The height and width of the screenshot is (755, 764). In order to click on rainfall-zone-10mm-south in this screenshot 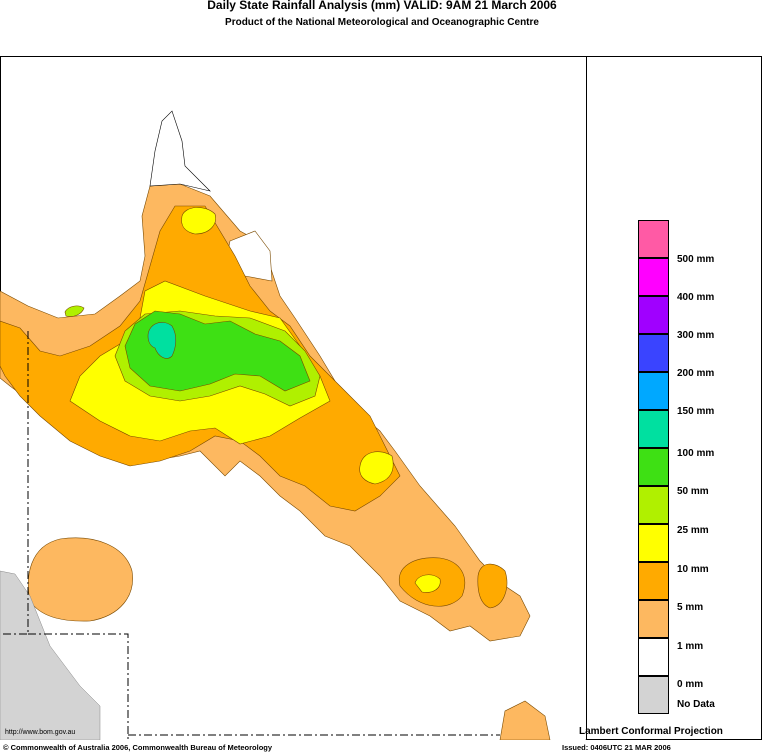, I will do `click(427, 583)`.